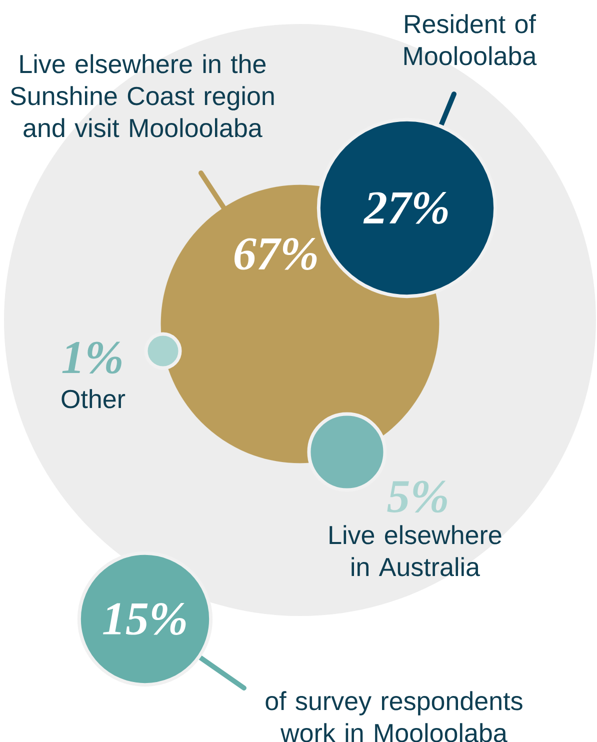  Describe the element at coordinates (470, 40) in the screenshot. I see `category-label: Resident of Mooloolaba` at that location.